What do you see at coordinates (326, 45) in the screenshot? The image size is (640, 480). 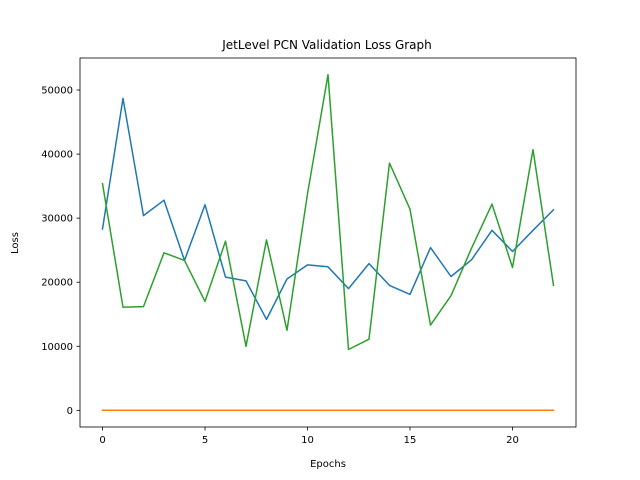 I see `chart-title: JetLevel PCN Validation Loss Graph` at bounding box center [326, 45].